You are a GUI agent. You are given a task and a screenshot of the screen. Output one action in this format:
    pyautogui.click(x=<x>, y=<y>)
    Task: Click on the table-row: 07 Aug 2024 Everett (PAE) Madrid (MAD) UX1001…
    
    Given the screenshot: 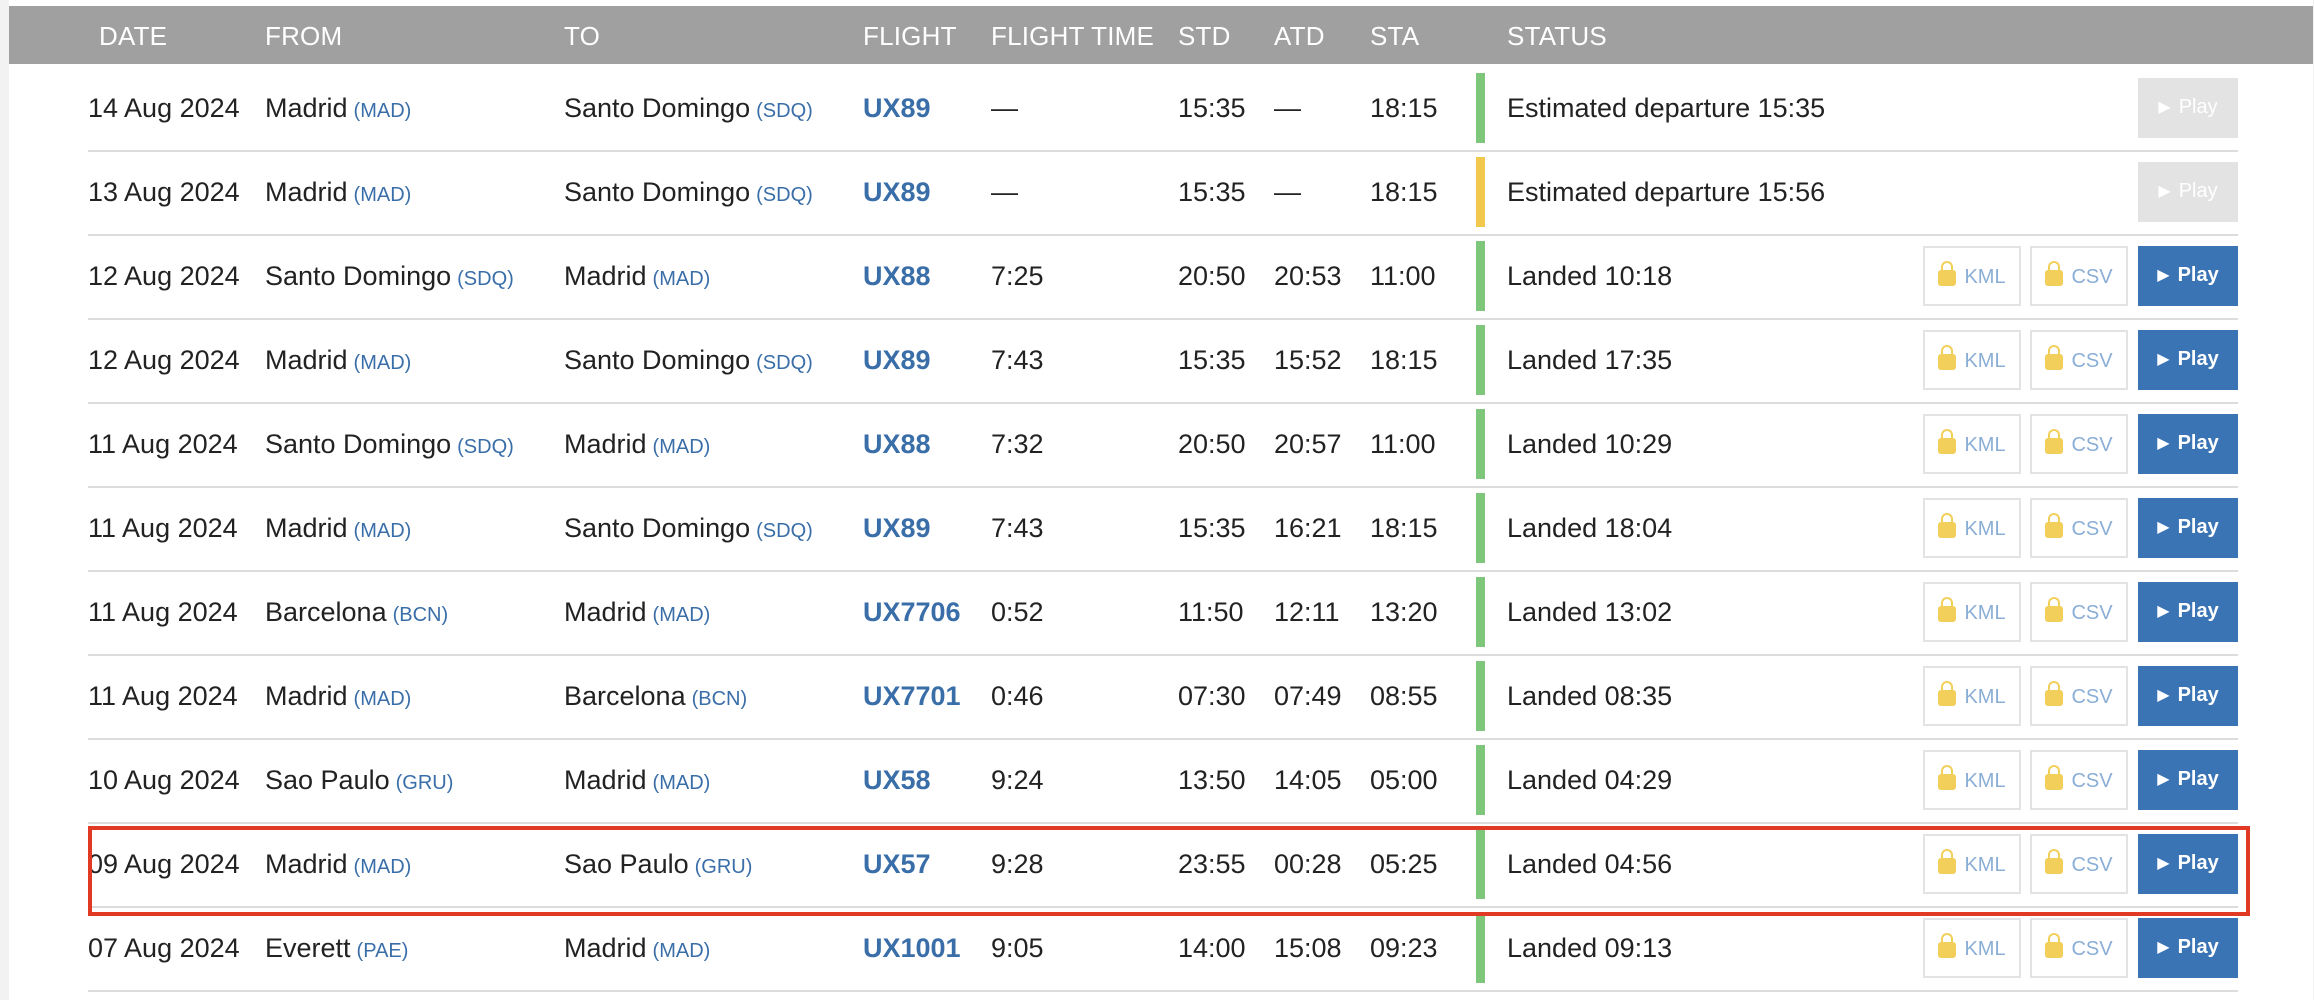 What is the action you would take?
    pyautogui.click(x=1163, y=949)
    